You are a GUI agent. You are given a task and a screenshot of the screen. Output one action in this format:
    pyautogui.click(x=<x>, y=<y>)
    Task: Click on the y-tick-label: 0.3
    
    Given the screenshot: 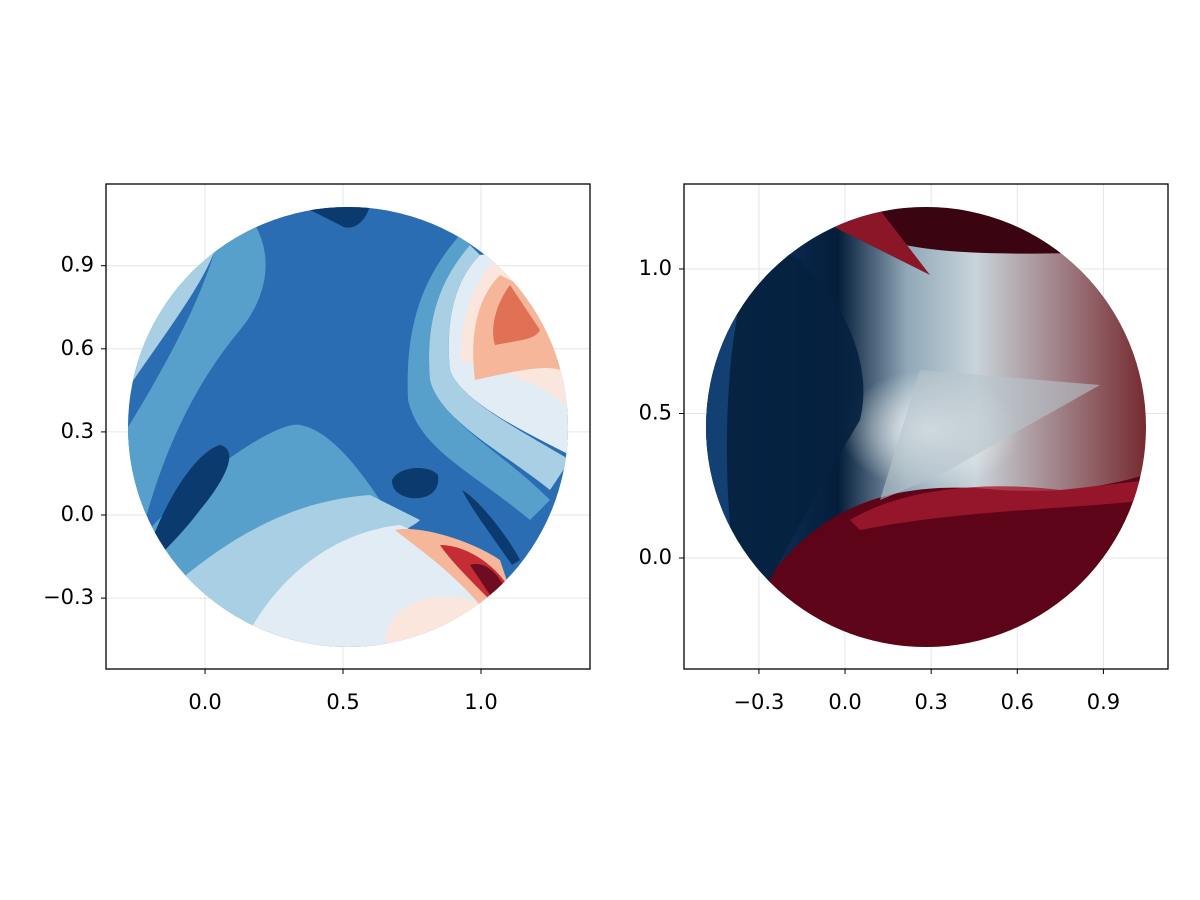 What is the action you would take?
    pyautogui.click(x=77, y=431)
    